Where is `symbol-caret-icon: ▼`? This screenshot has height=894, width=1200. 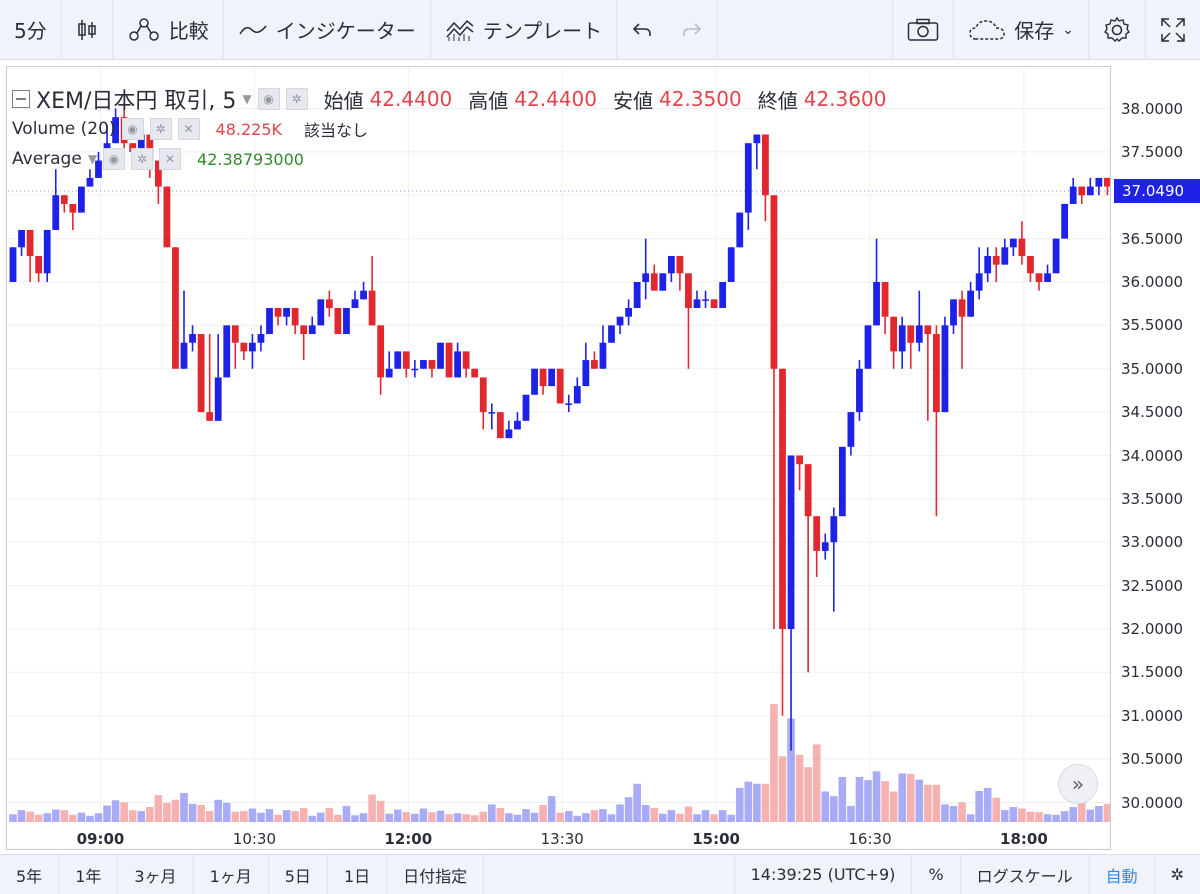
symbol-caret-icon: ▼ is located at coordinates (247, 99).